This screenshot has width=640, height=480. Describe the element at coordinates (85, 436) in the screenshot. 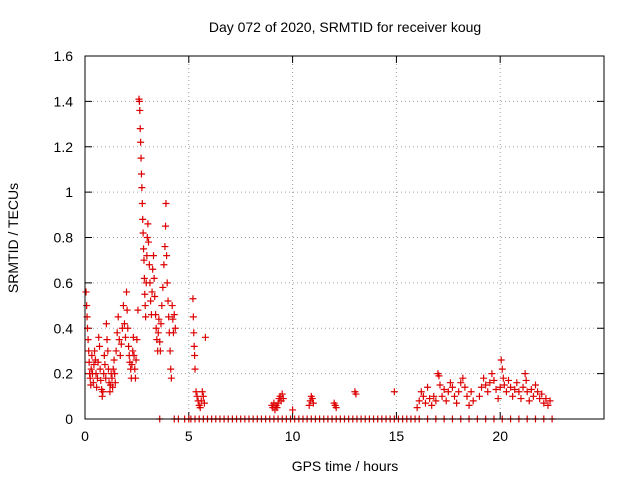

I see `x-tick-label: 0` at that location.